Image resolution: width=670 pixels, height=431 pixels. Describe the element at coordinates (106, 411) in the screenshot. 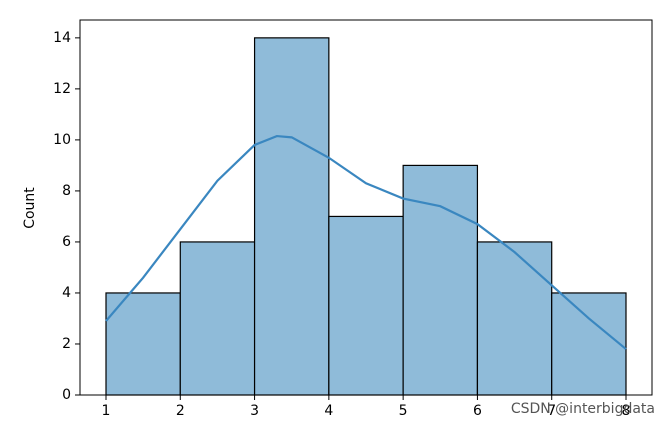

I see `x-tick-label: 1` at that location.